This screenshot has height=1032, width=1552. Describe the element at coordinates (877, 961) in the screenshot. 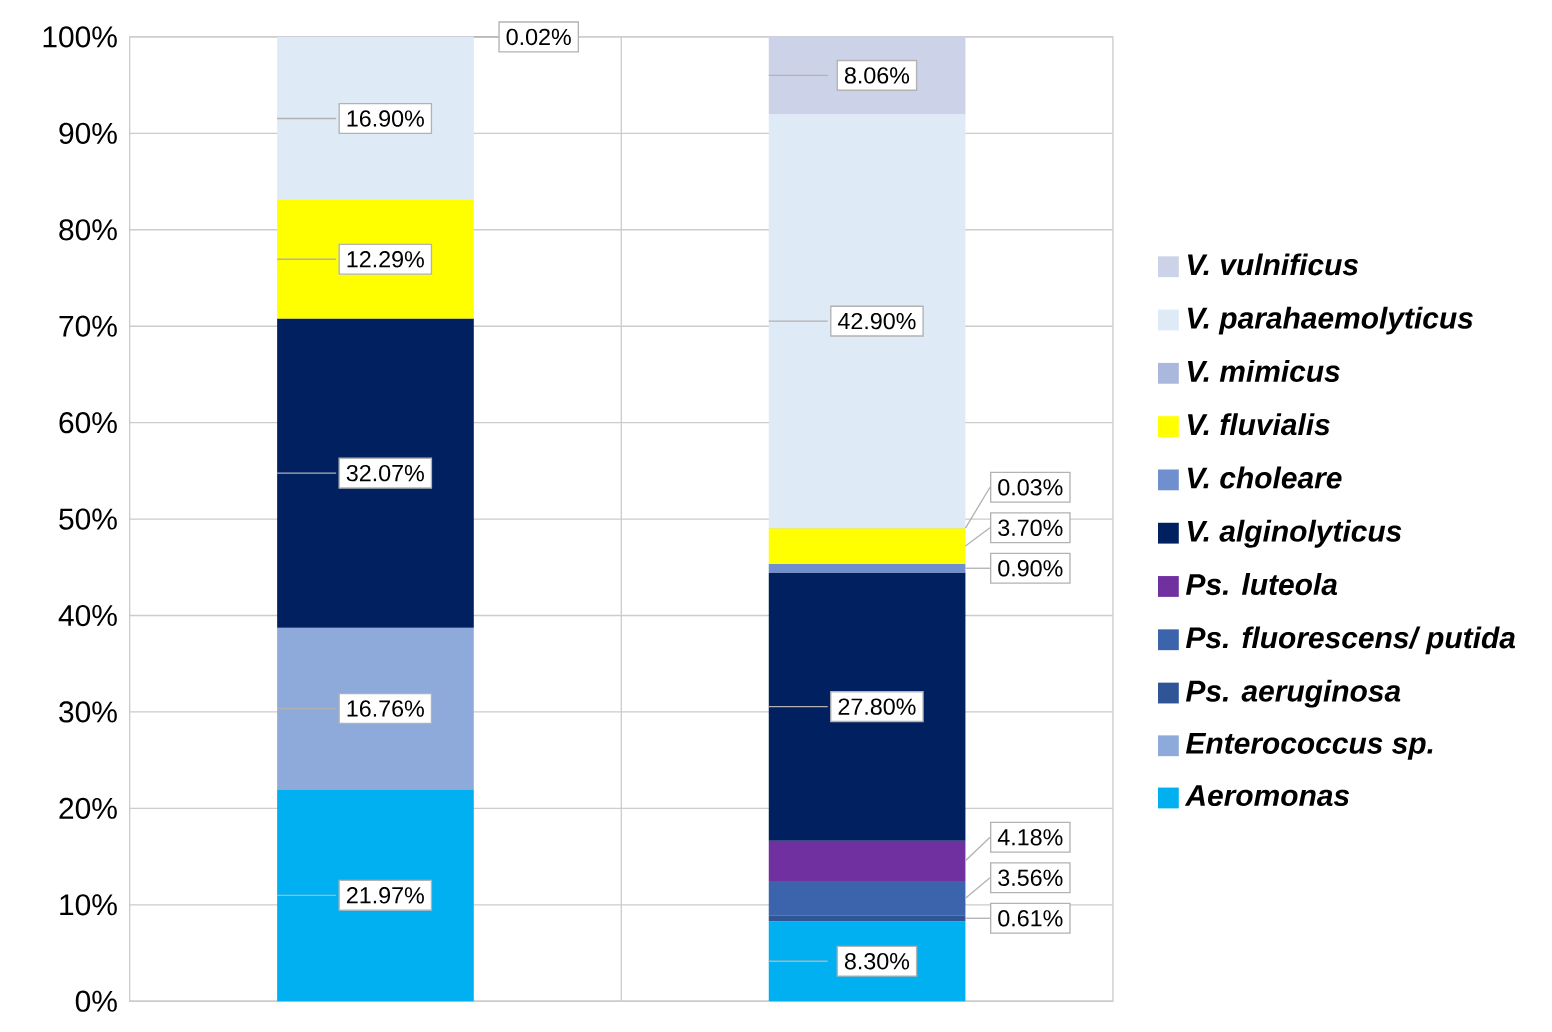

I see `data-label: 8.30%` at that location.